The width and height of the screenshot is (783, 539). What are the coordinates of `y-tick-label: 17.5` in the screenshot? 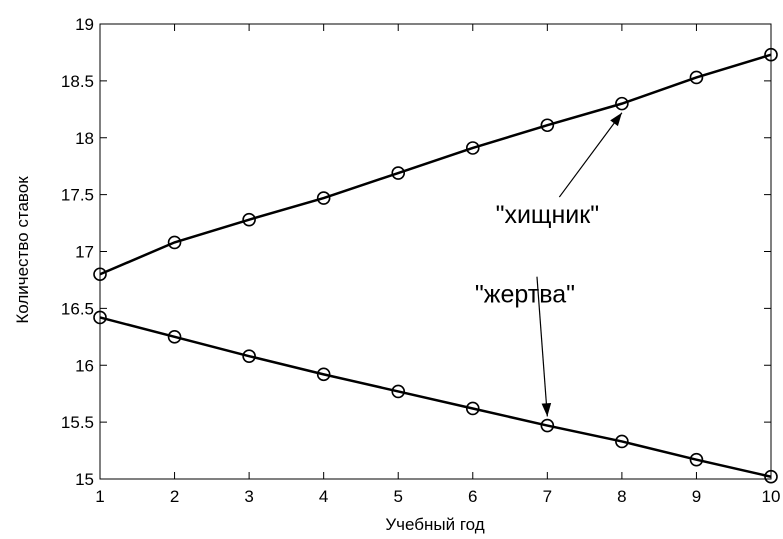 It's located at (77, 195).